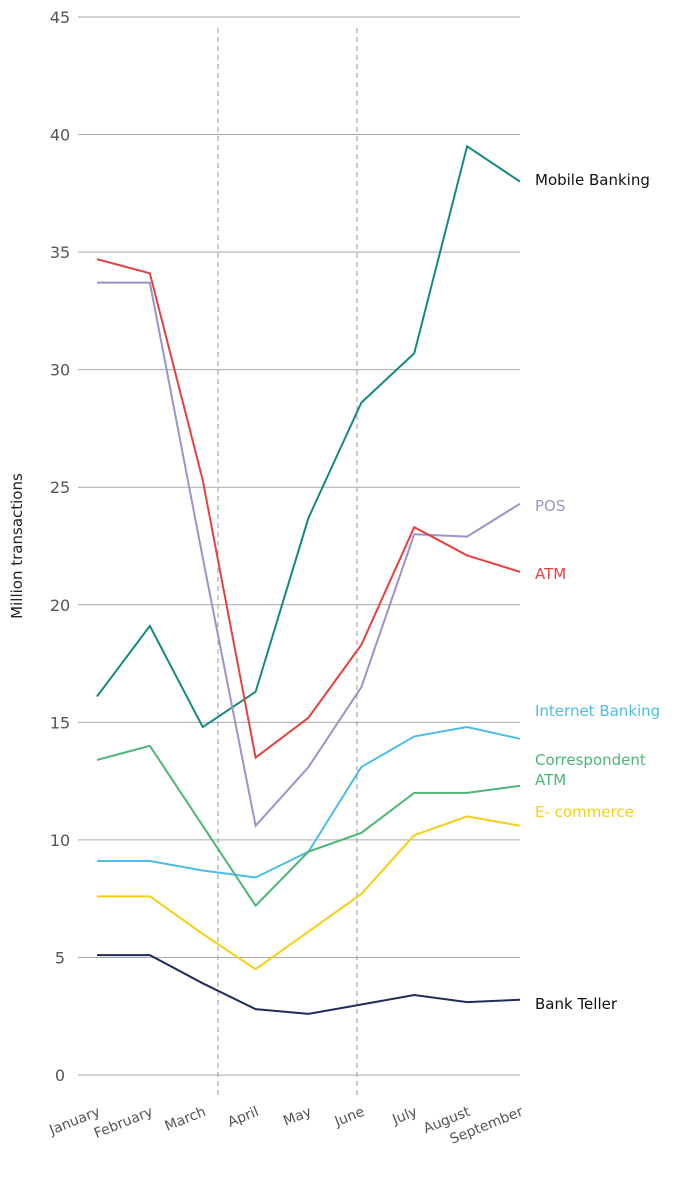 This screenshot has width=683, height=1200. Describe the element at coordinates (60, 1075) in the screenshot. I see `y-tick-label: 0` at that location.